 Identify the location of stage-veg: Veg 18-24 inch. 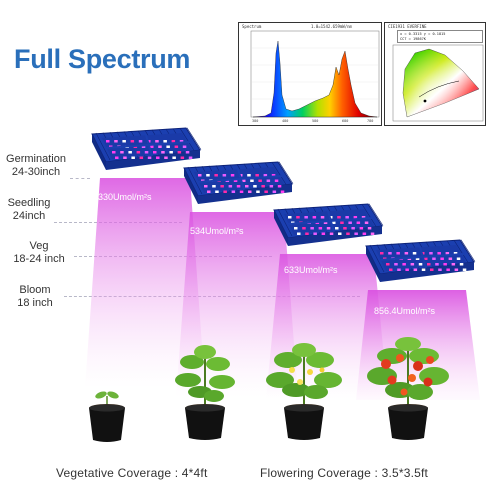
(39, 253).